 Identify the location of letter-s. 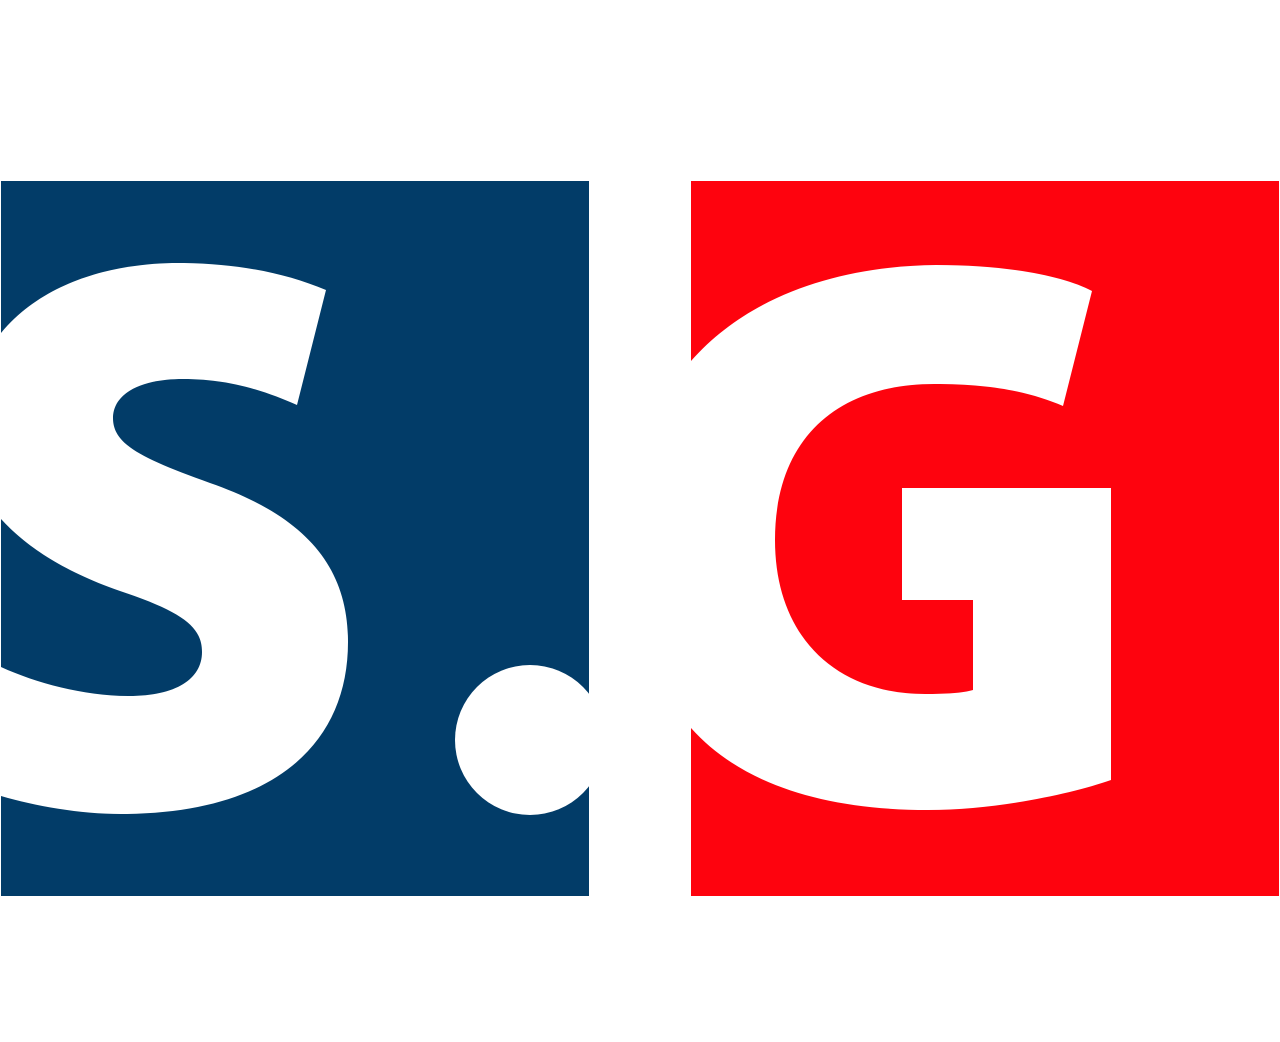
(174, 538).